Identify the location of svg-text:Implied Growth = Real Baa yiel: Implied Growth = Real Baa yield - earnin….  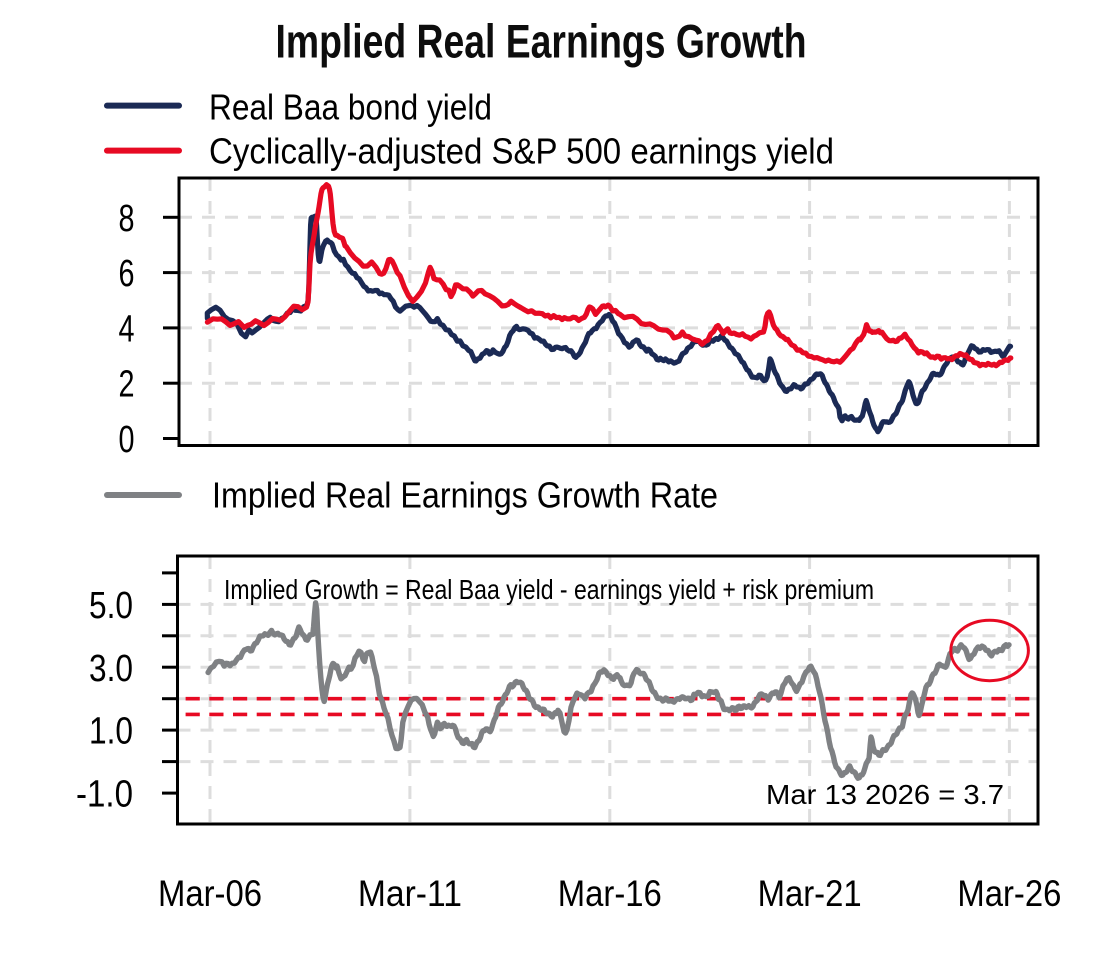
(549, 589).